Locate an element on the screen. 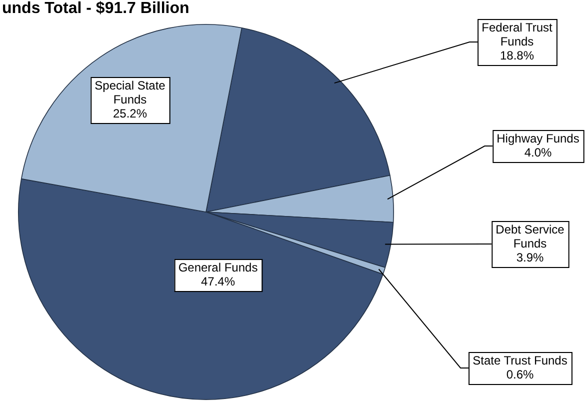 The height and width of the screenshot is (401, 587). slice-label: Highway Funds is located at coordinates (538, 138).